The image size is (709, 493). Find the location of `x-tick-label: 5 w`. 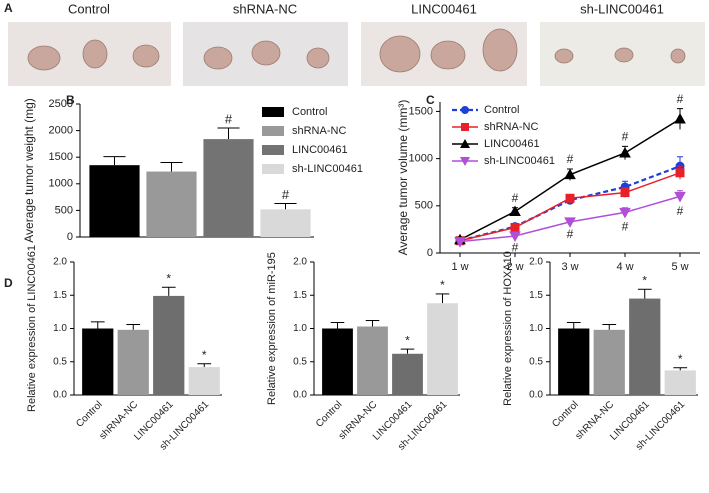

x-tick-label: 5 w is located at coordinates (679, 267).